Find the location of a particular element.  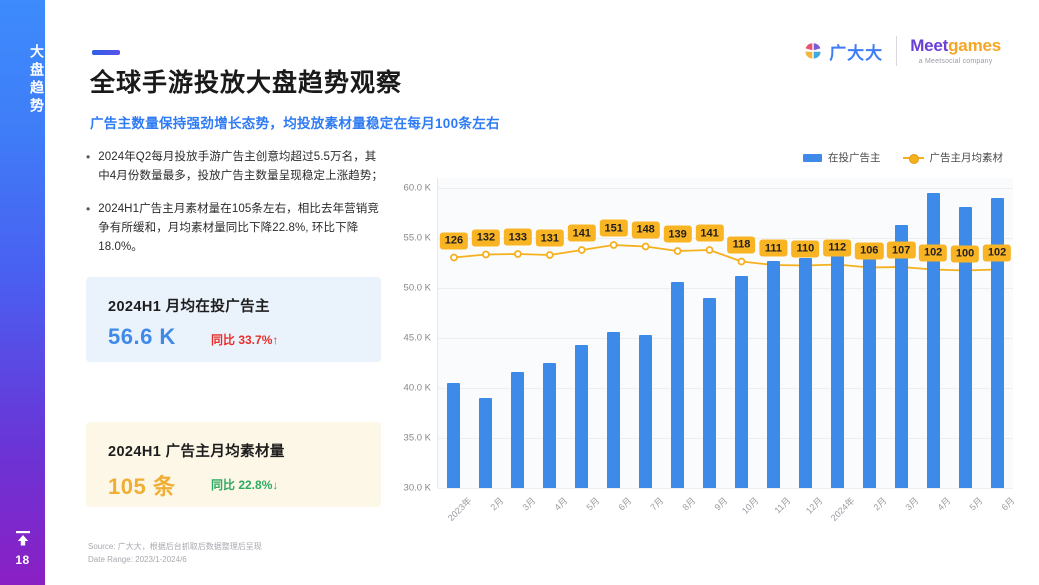

stat-card-delta: 同比 33.7%↑ is located at coordinates (245, 340).